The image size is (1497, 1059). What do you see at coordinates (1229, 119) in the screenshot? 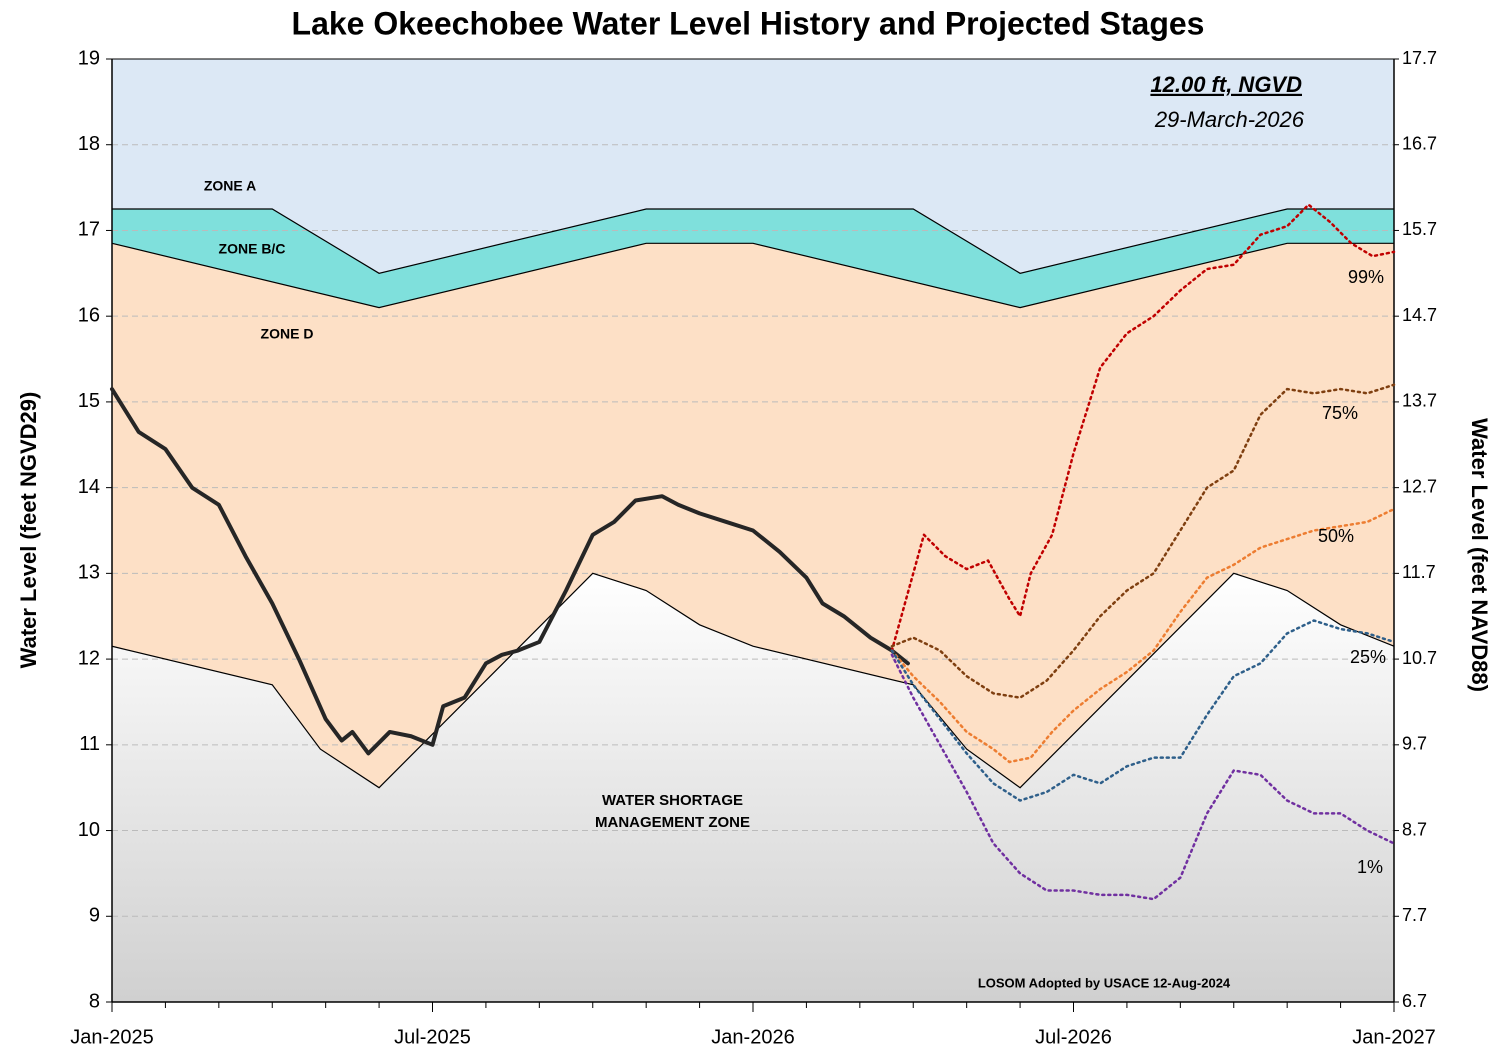
I see `stage-date: 29-March-2026` at bounding box center [1229, 119].